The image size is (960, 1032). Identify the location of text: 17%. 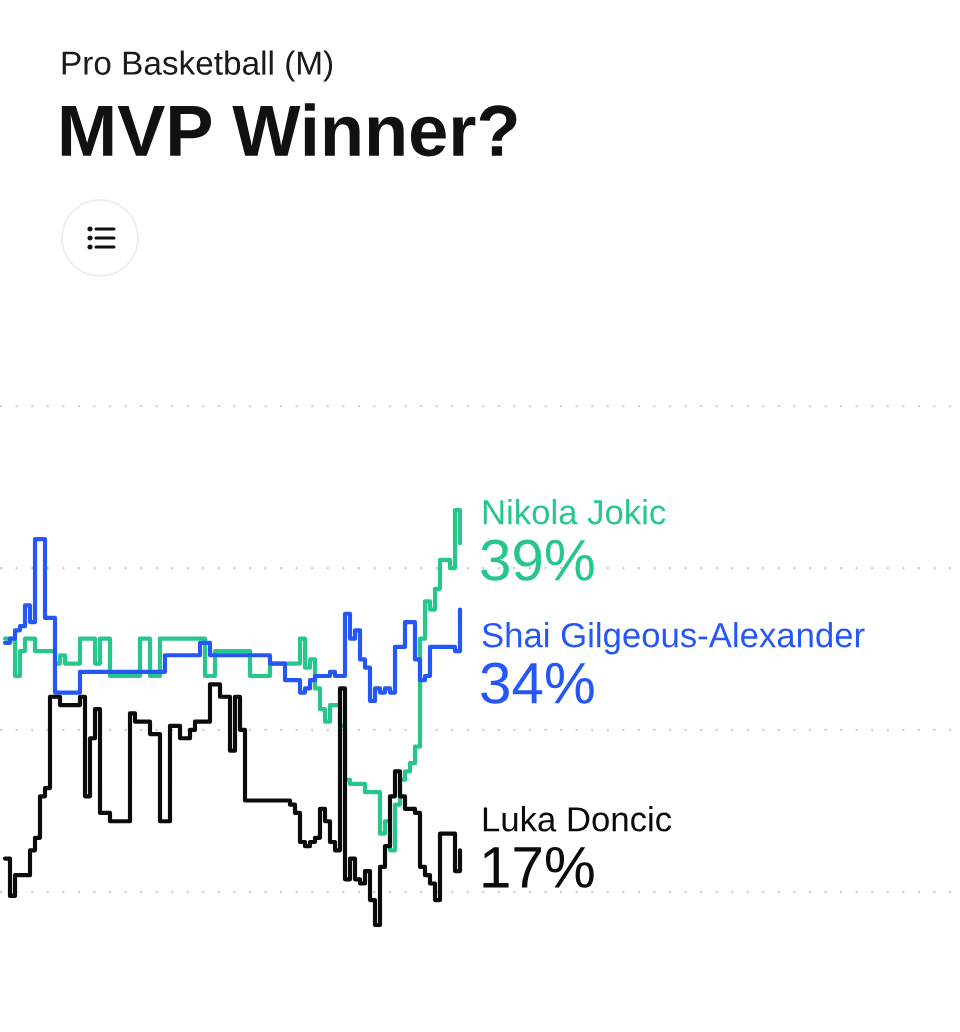
(538, 867).